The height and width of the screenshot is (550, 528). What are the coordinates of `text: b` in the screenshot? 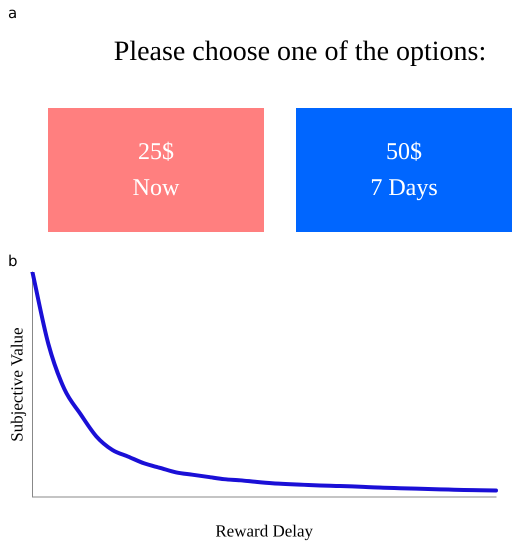 It's located at (13, 261).